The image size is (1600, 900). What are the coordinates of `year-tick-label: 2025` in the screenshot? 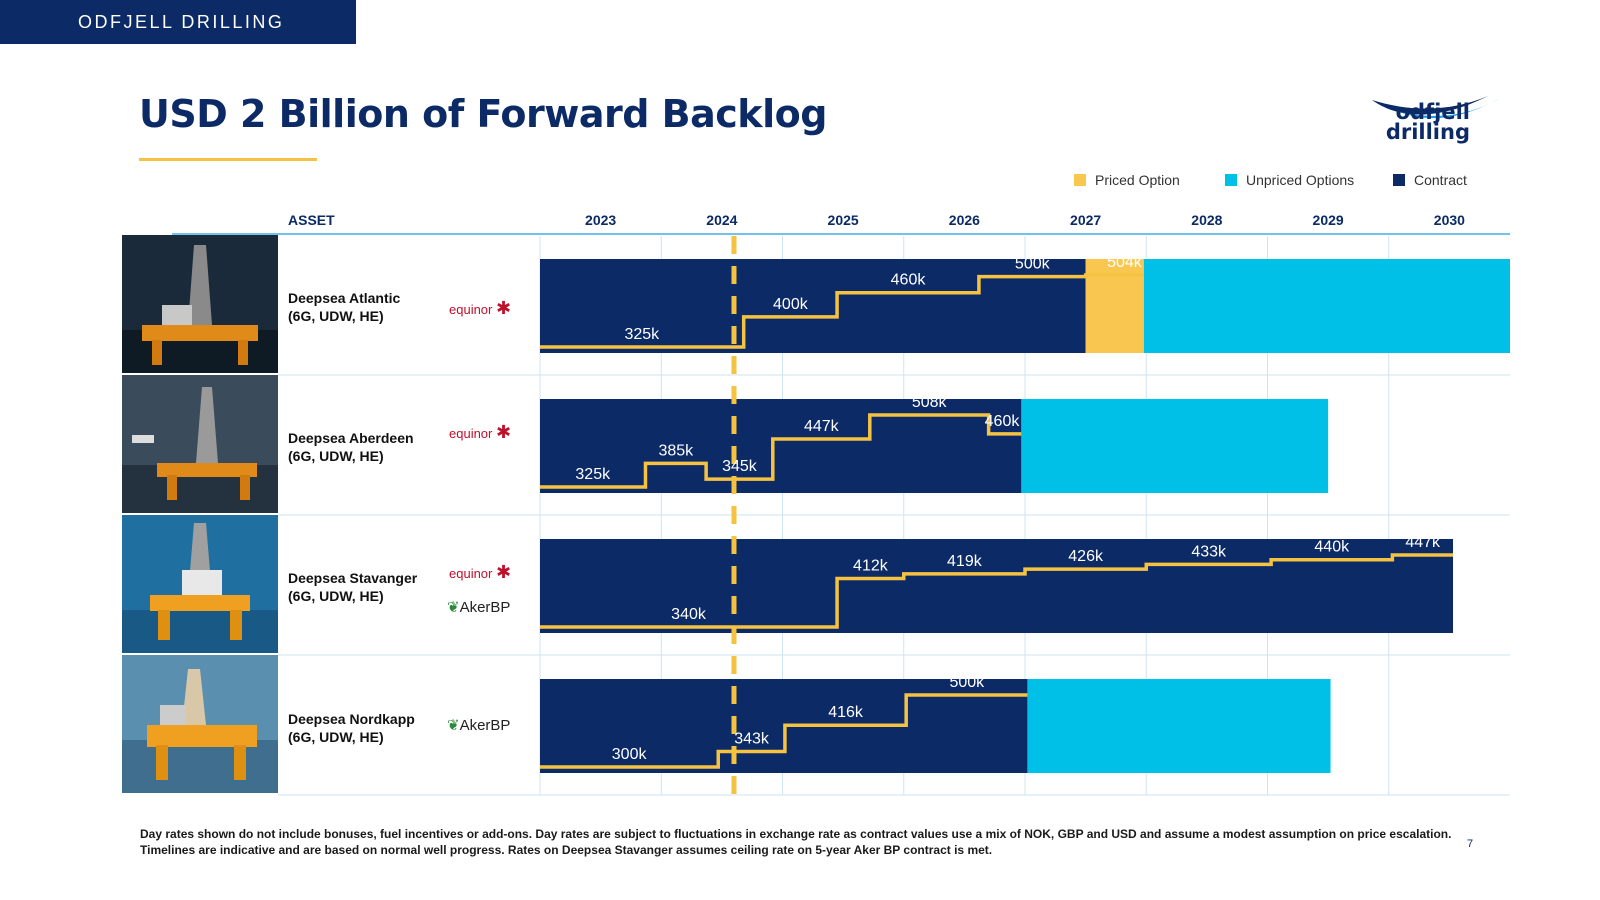 It's located at (843, 220).